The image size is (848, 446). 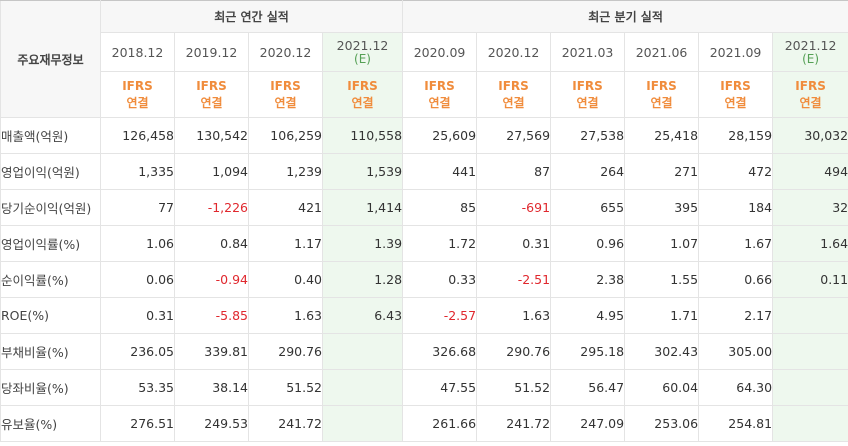 What do you see at coordinates (362, 135) in the screenshot?
I see `value-cell: 110,558` at bounding box center [362, 135].